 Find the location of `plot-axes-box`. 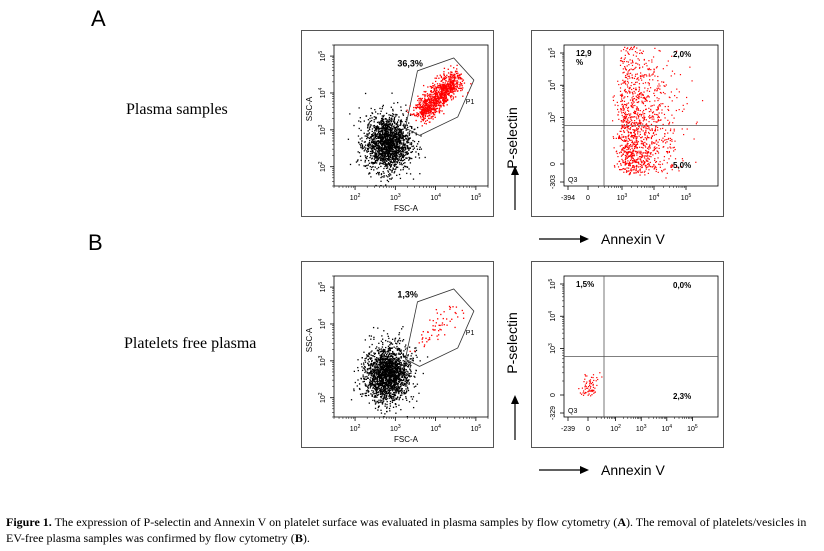

plot-axes-box is located at coordinates (411, 115).